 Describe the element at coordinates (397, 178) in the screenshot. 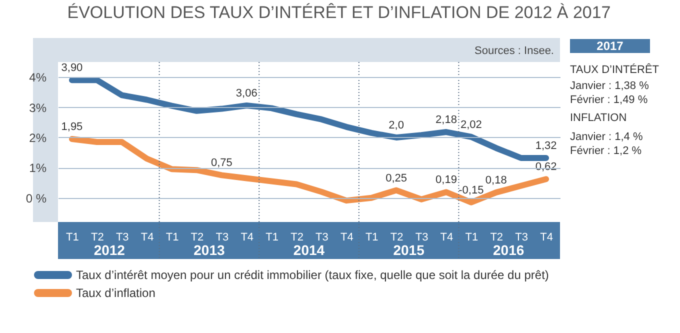

I see `data-label: 0,25` at that location.